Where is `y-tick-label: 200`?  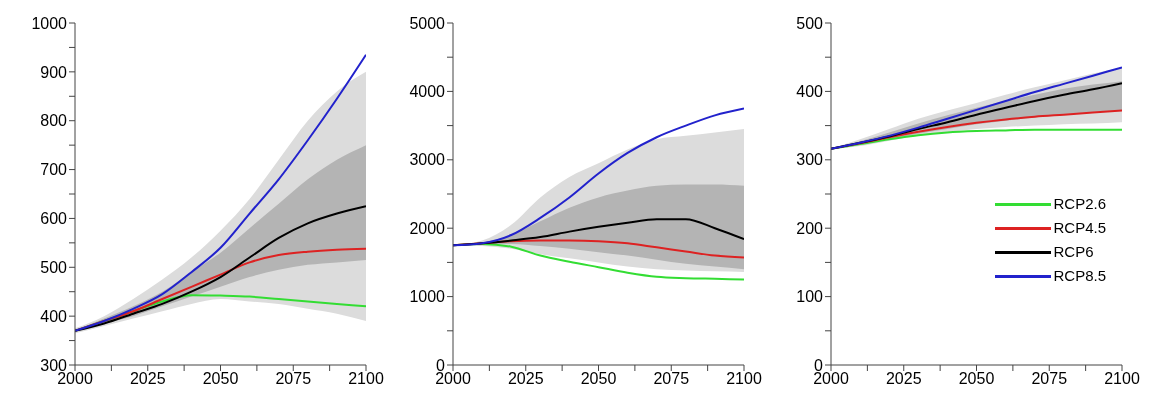 y-tick-label: 200 is located at coordinates (810, 228).